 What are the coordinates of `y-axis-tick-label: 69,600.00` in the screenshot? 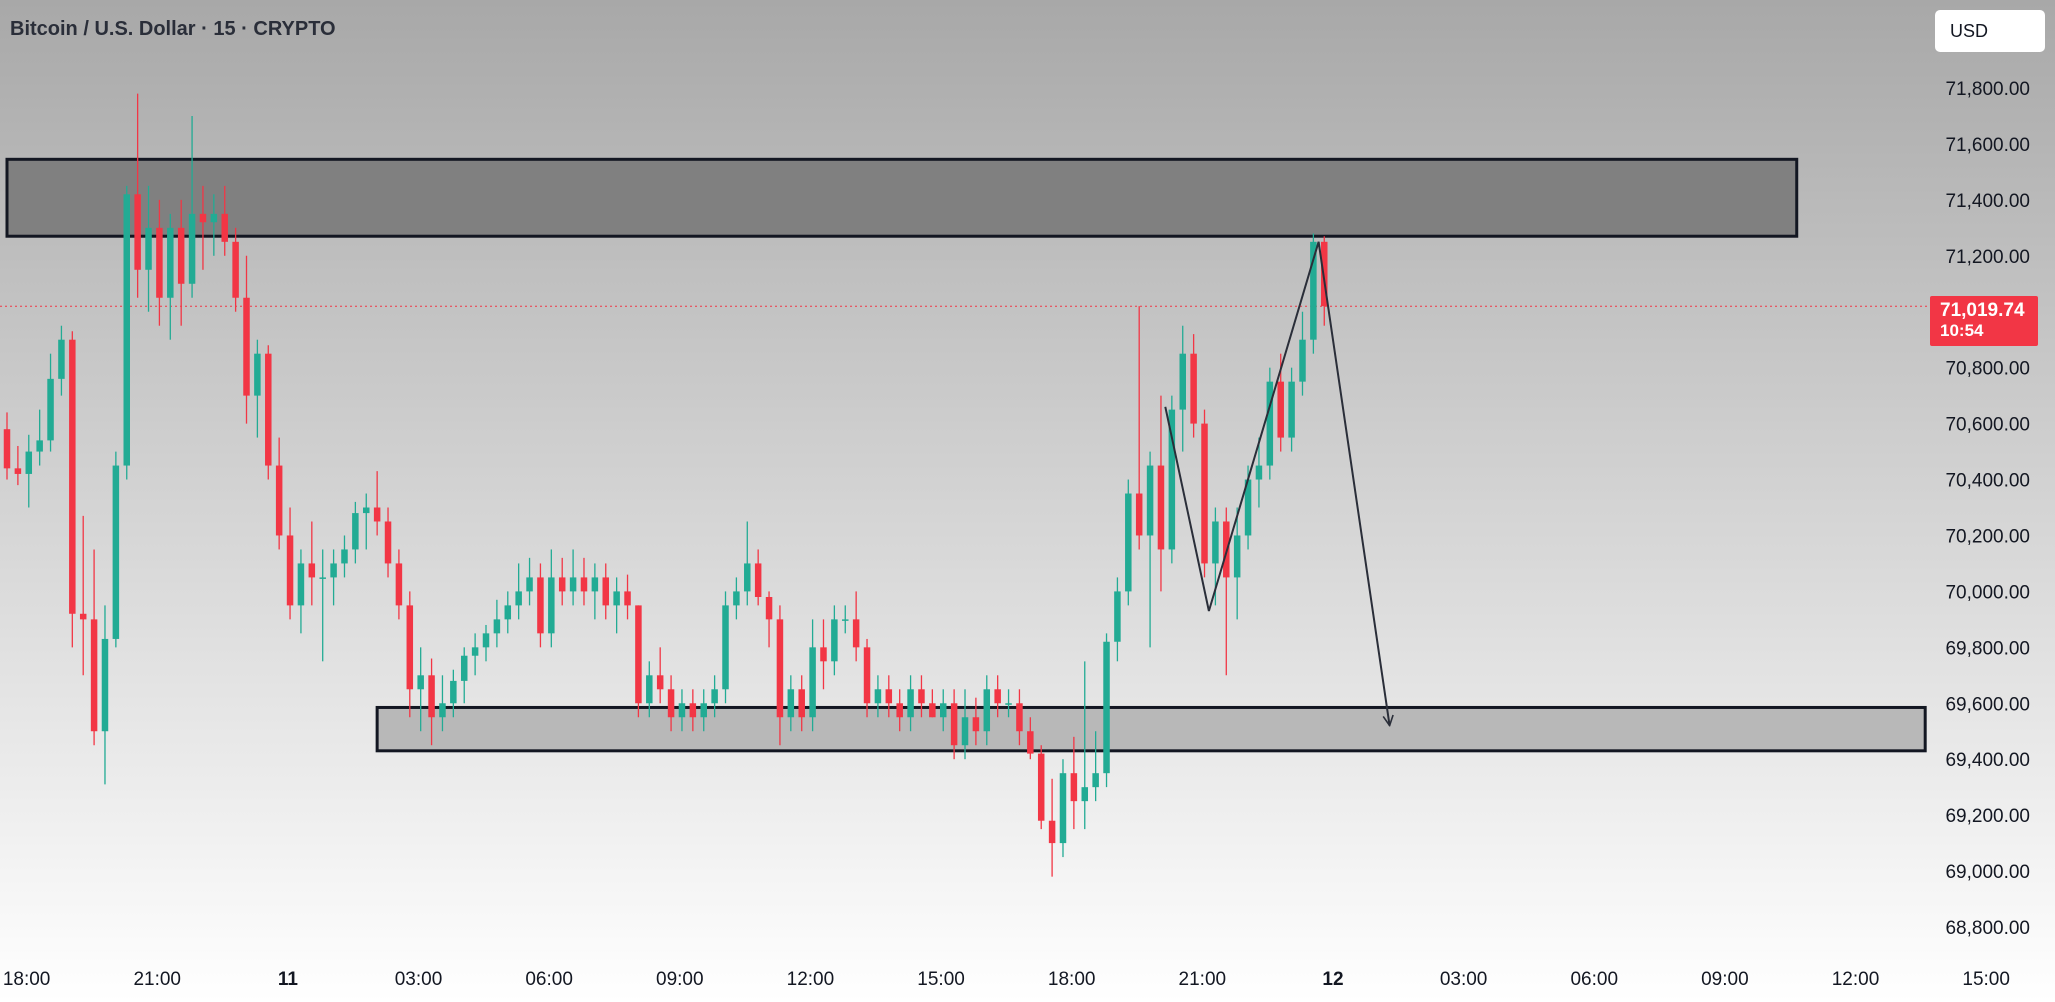 It's located at (1987, 704).